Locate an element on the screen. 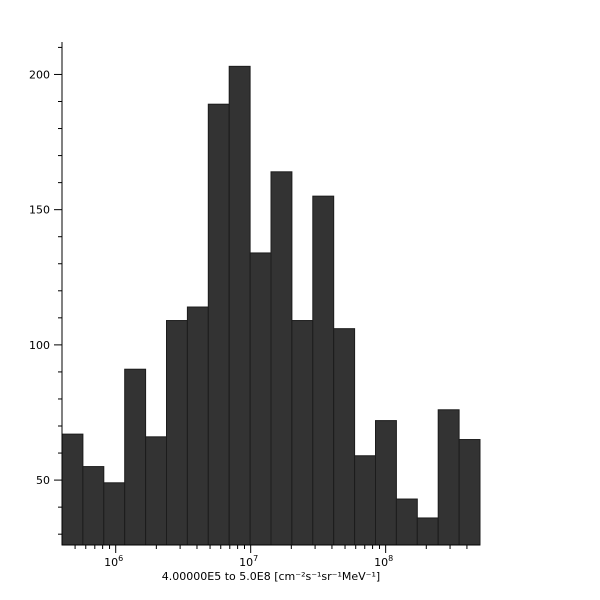 The width and height of the screenshot is (600, 600). x-tick-label: 10⁶ is located at coordinates (113, 561).